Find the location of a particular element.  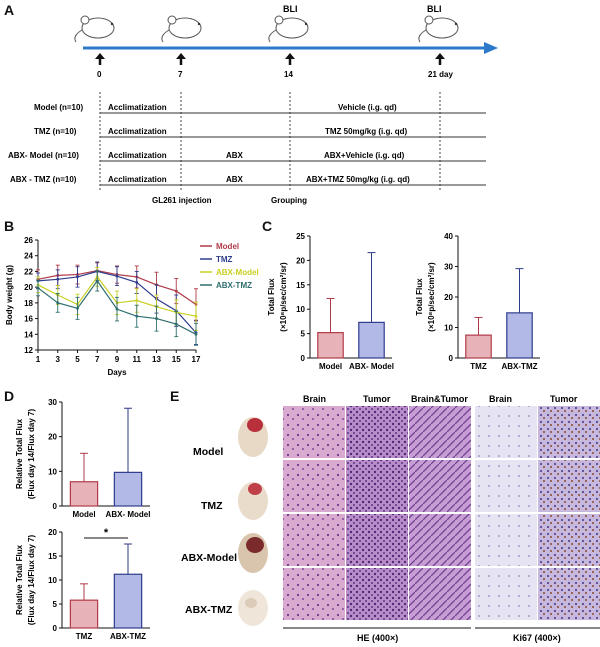

y-axis-label: Body weight (g) is located at coordinates (9, 295).